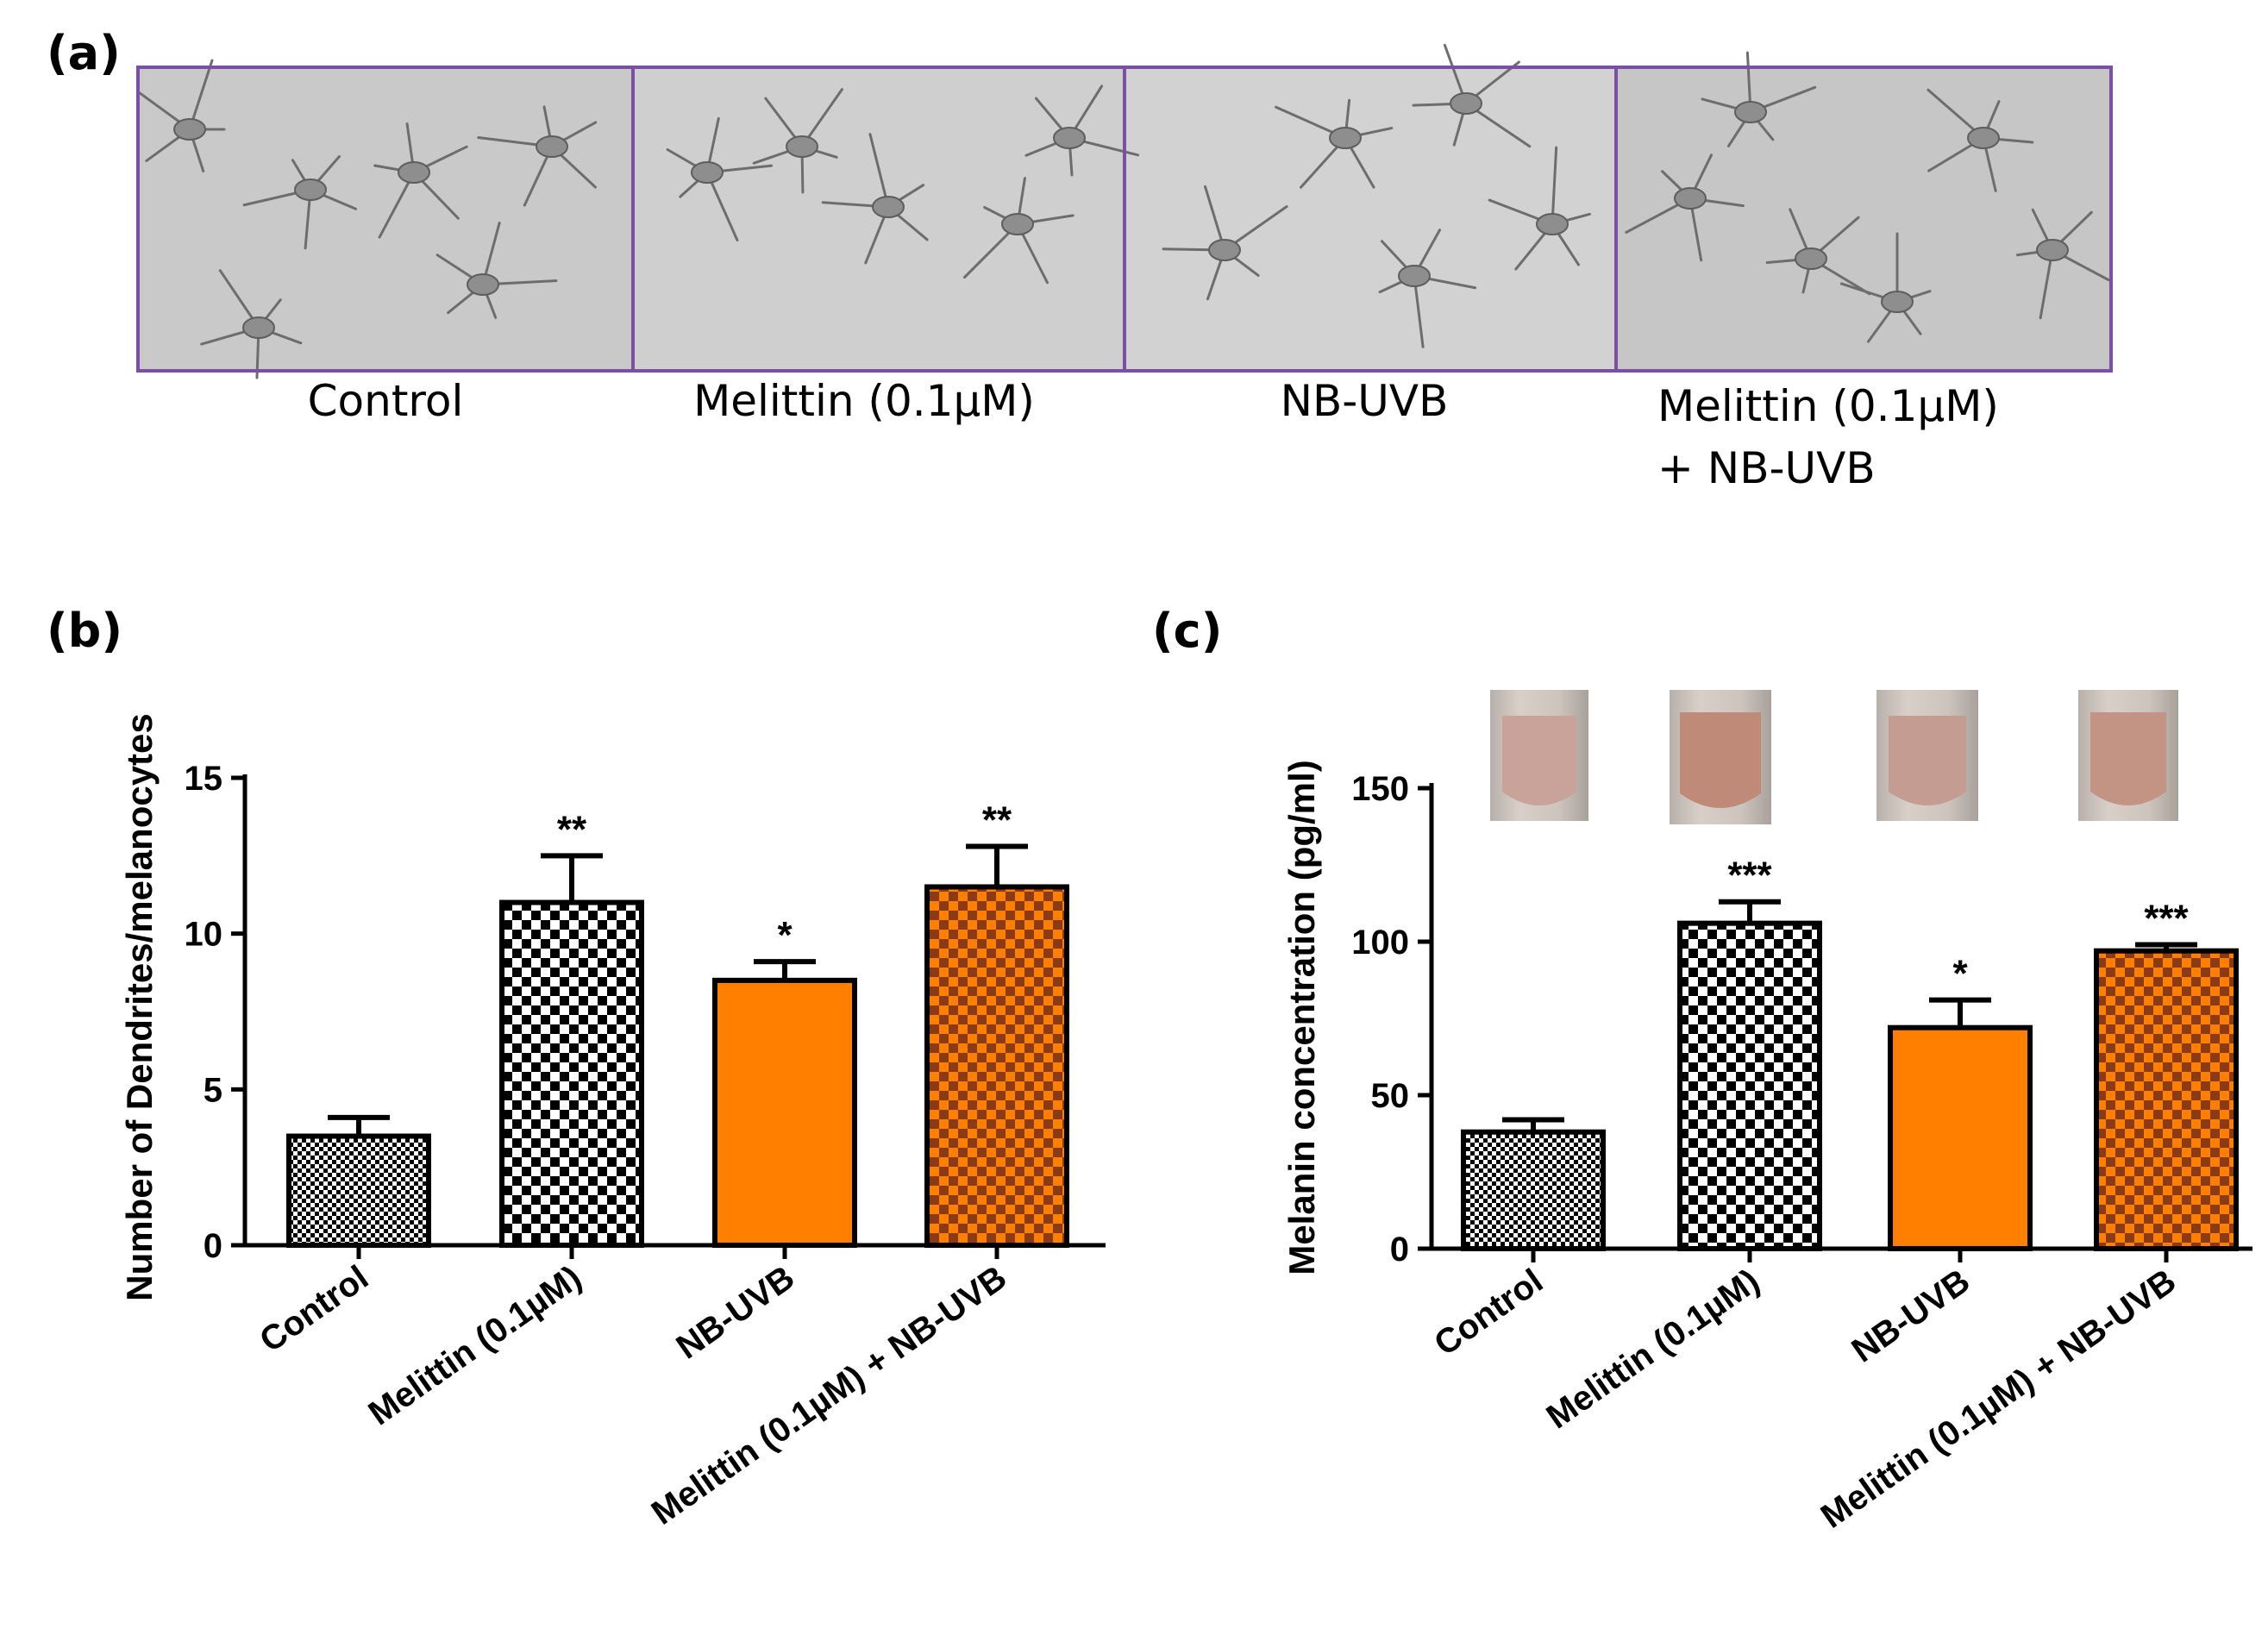  What do you see at coordinates (1371, 219) in the screenshot?
I see `microscopy-image-nbuvb` at bounding box center [1371, 219].